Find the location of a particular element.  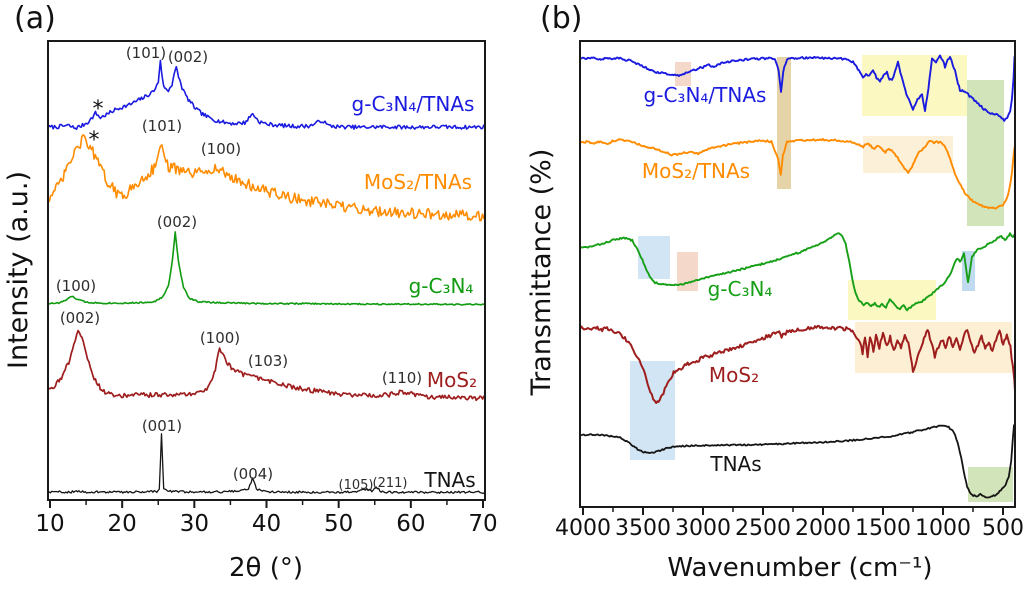

highlight-band-oh-mos2 is located at coordinates (652, 410).